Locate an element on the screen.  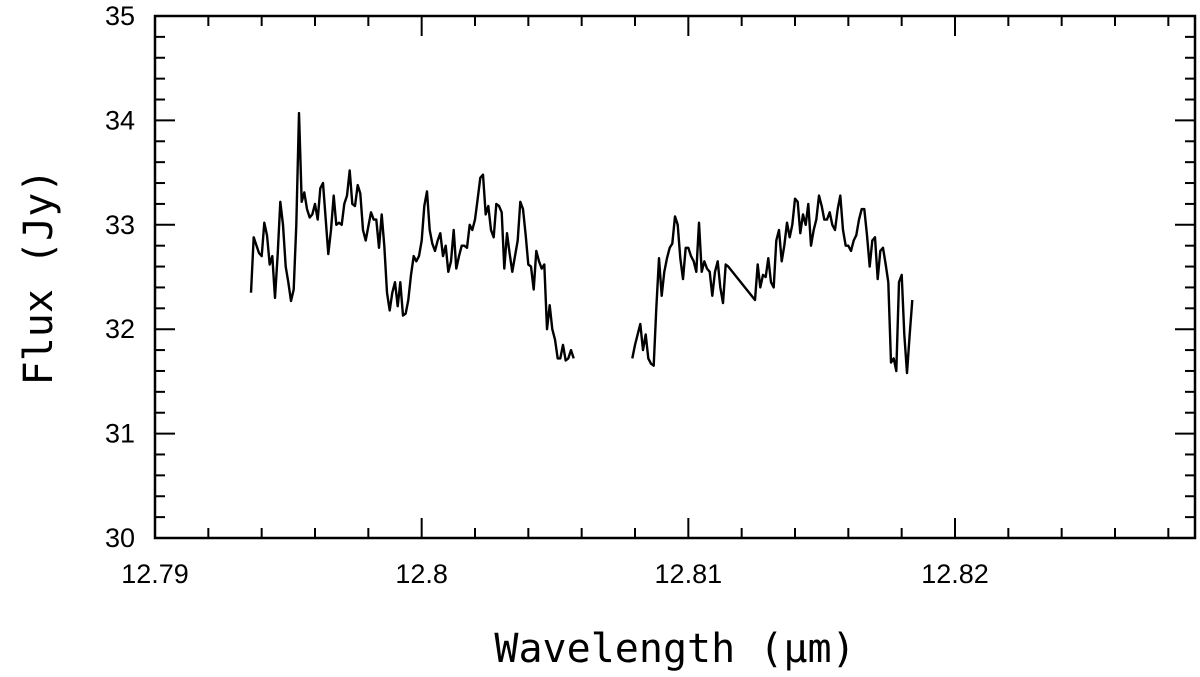
y-tick-label: 33 is located at coordinates (120, 225).